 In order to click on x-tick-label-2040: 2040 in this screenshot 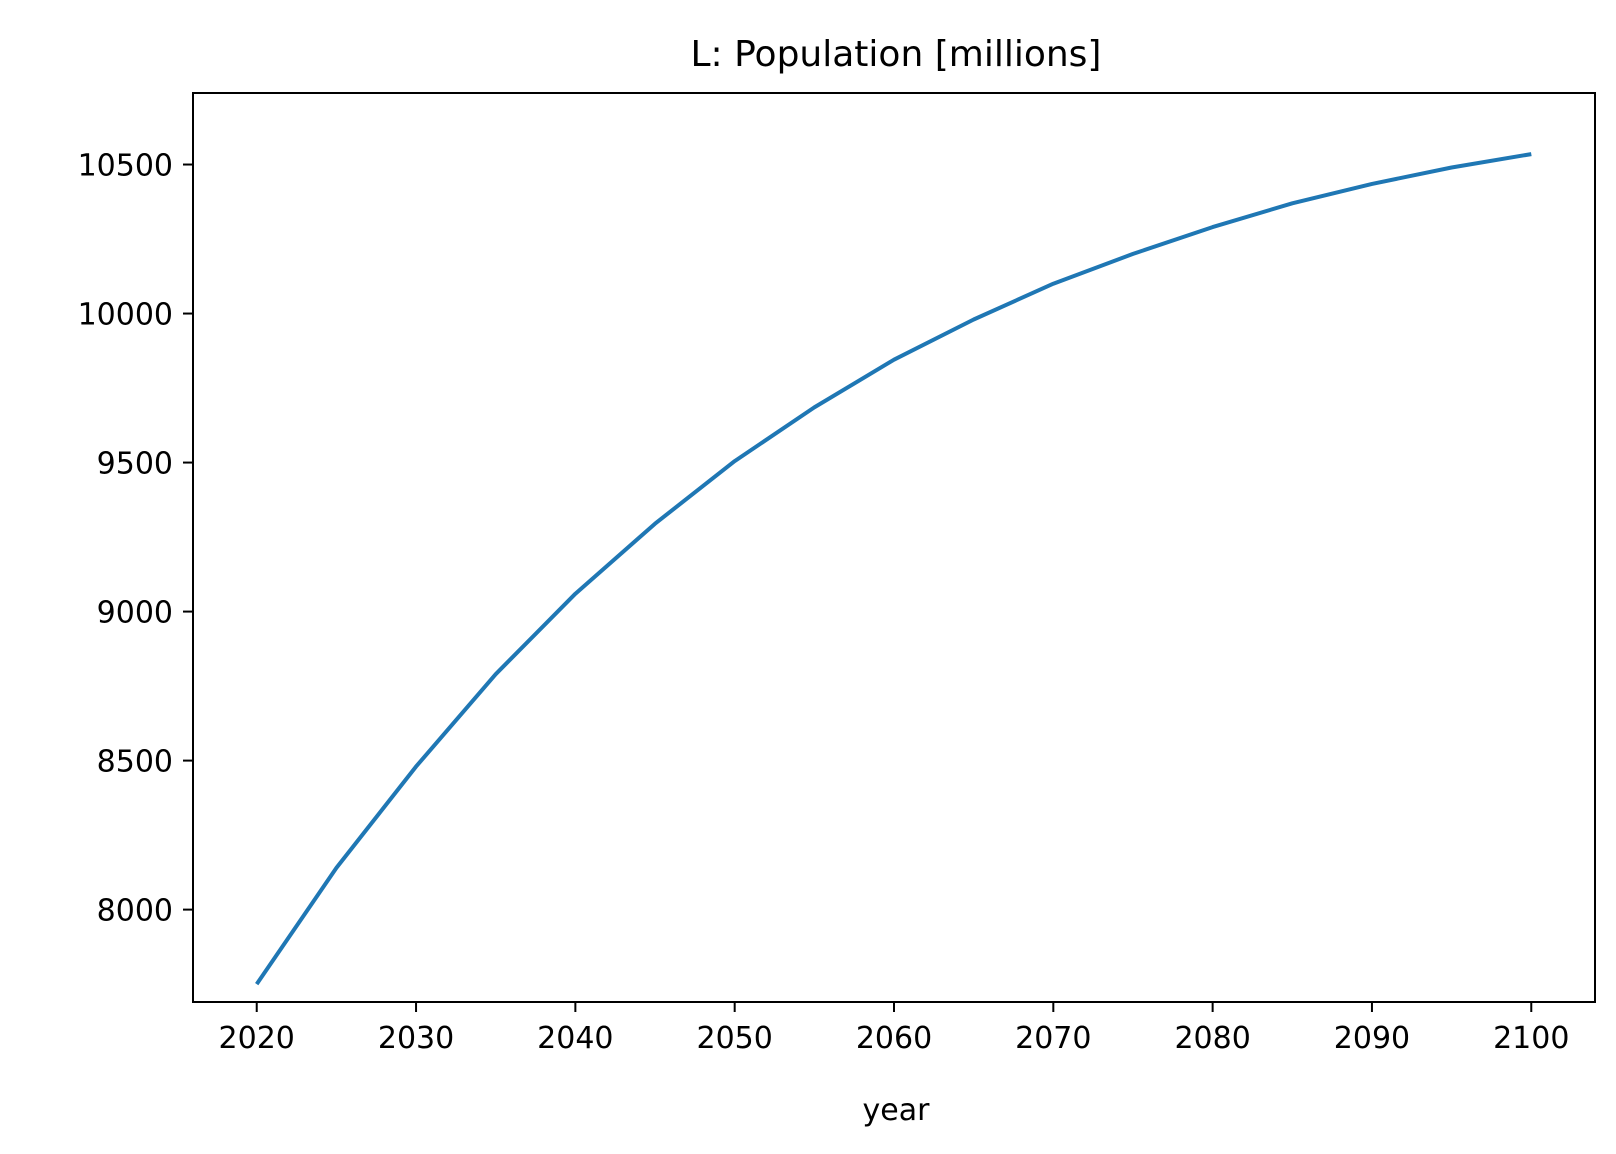, I will do `click(575, 1038)`.